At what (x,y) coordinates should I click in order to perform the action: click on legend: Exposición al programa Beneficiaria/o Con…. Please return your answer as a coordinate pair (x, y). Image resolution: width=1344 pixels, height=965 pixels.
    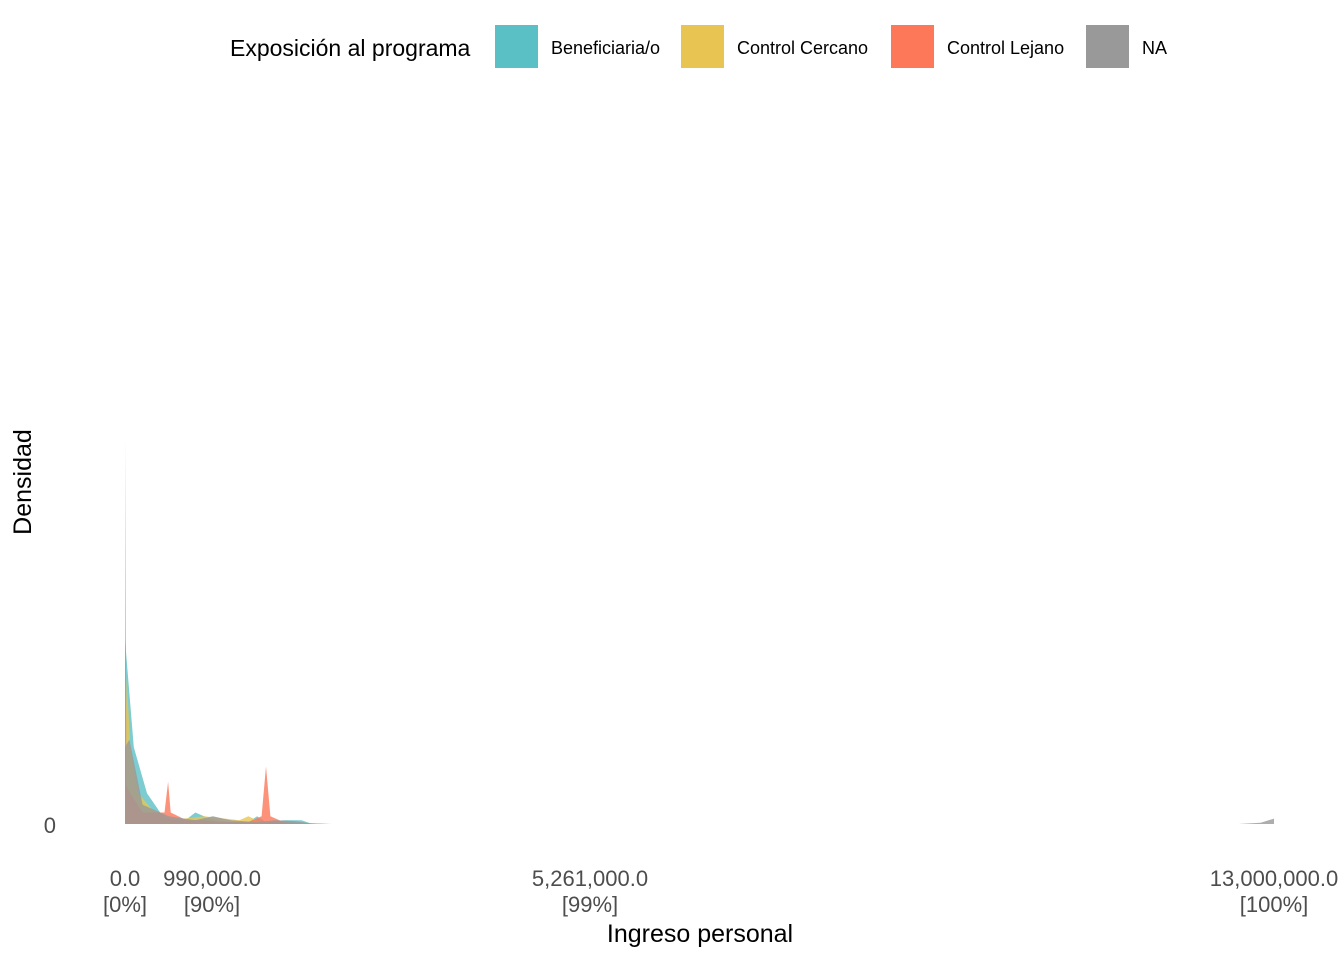
    Looking at the image, I should click on (698, 46).